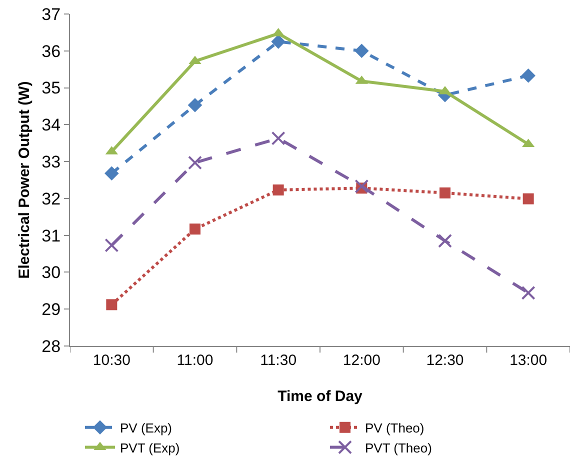 The width and height of the screenshot is (584, 475). Describe the element at coordinates (51, 236) in the screenshot. I see `y-tick-label: 31` at that location.